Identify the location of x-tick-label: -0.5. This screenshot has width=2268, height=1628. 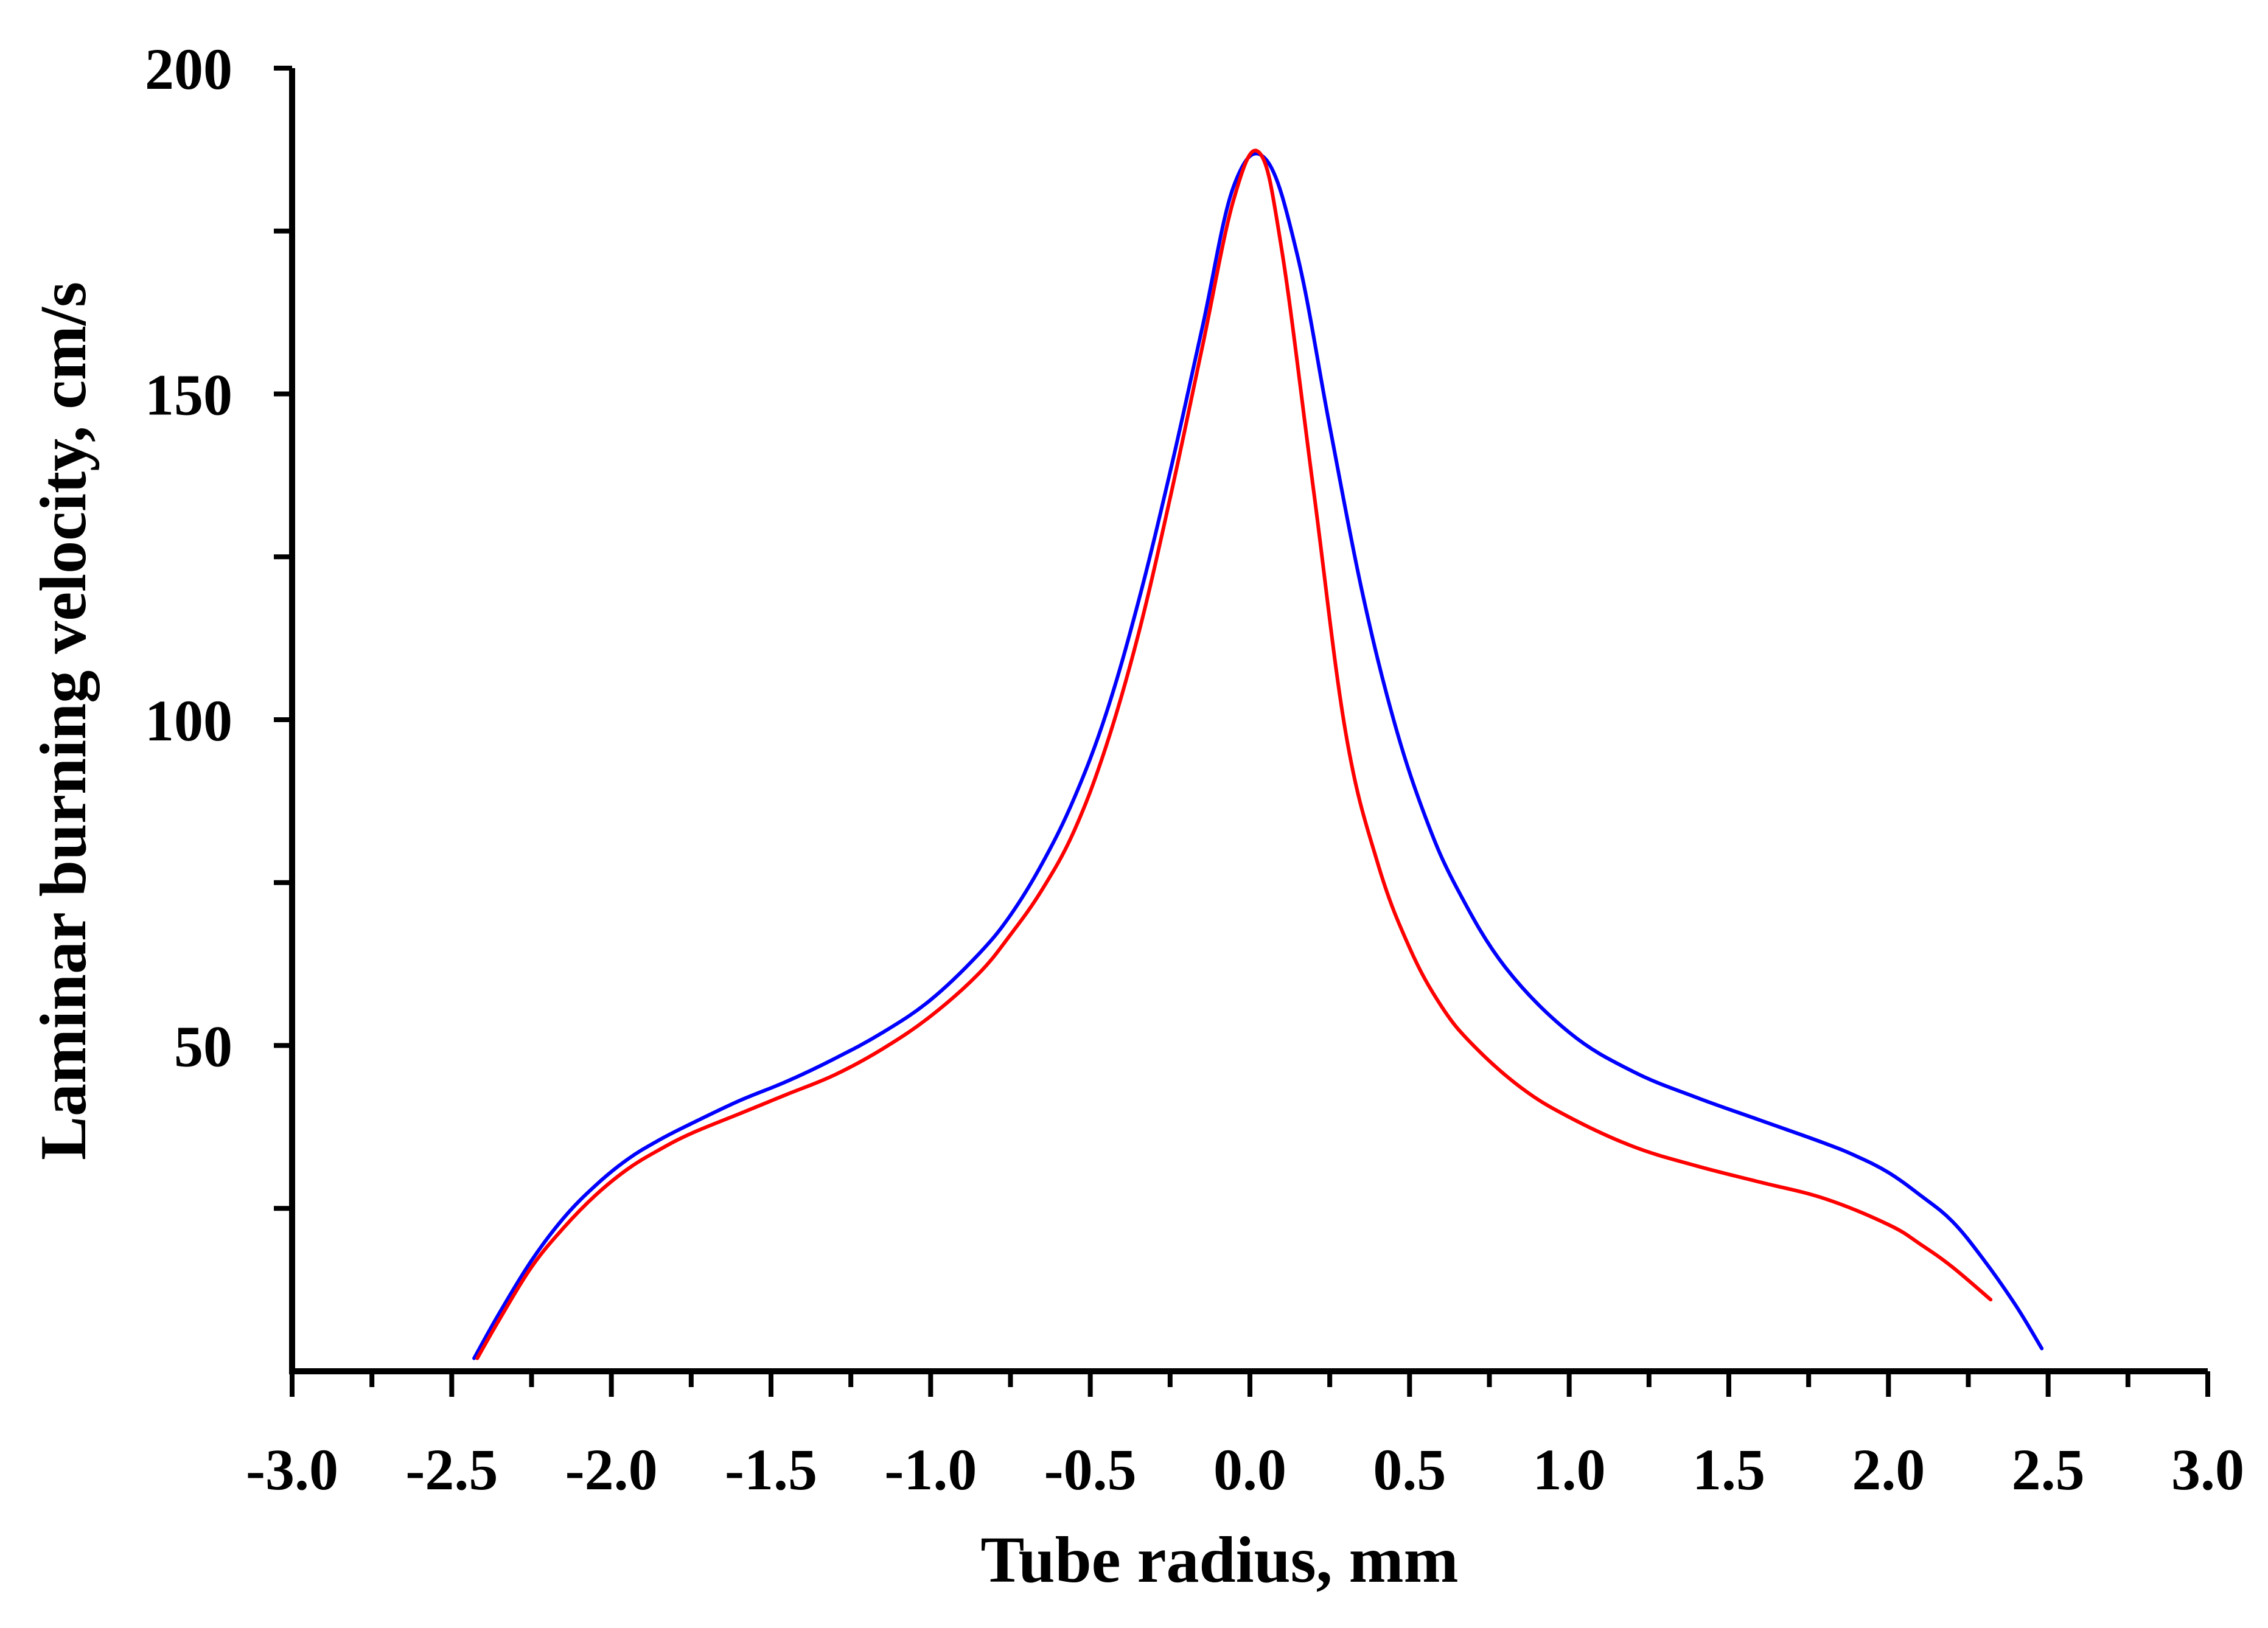
(1090, 1470).